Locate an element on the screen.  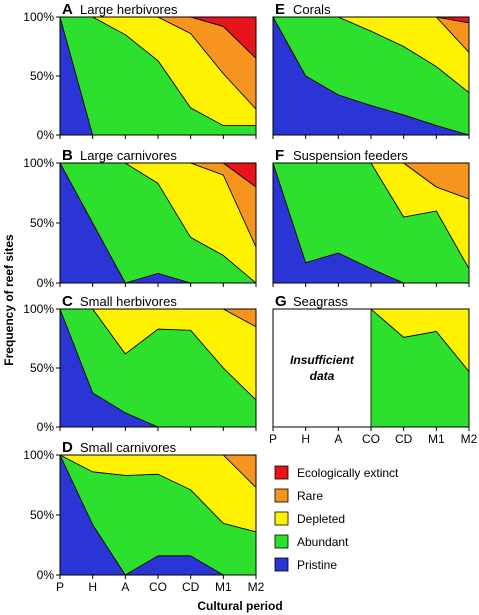
legend-label-rare: Rare is located at coordinates (310, 496).